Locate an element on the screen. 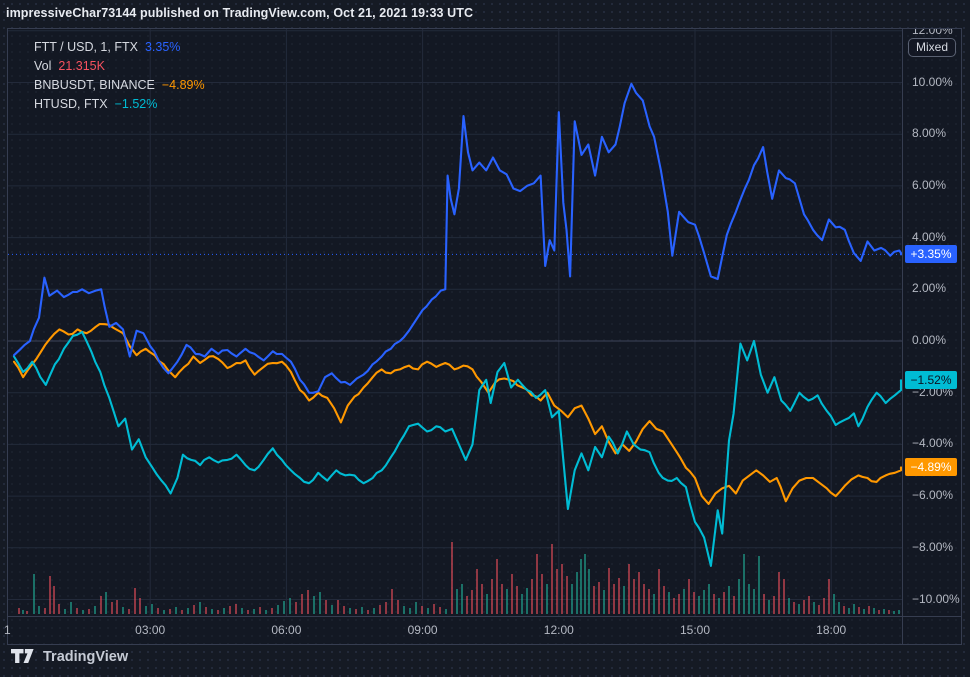 Image resolution: width=970 pixels, height=677 pixels. price-tick-label: −10.00% is located at coordinates (936, 598).